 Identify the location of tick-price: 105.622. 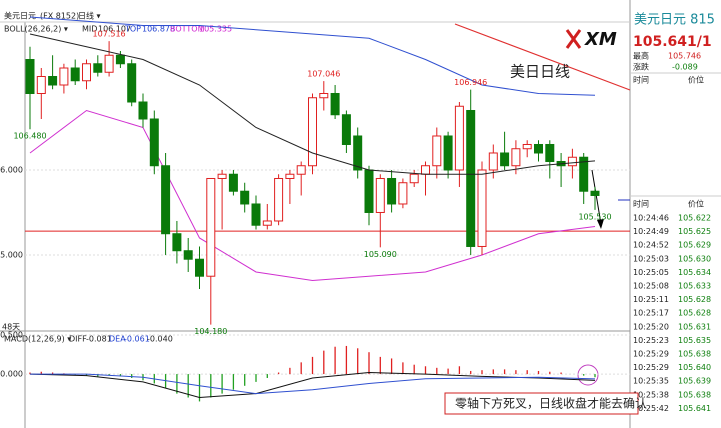
(694, 218).